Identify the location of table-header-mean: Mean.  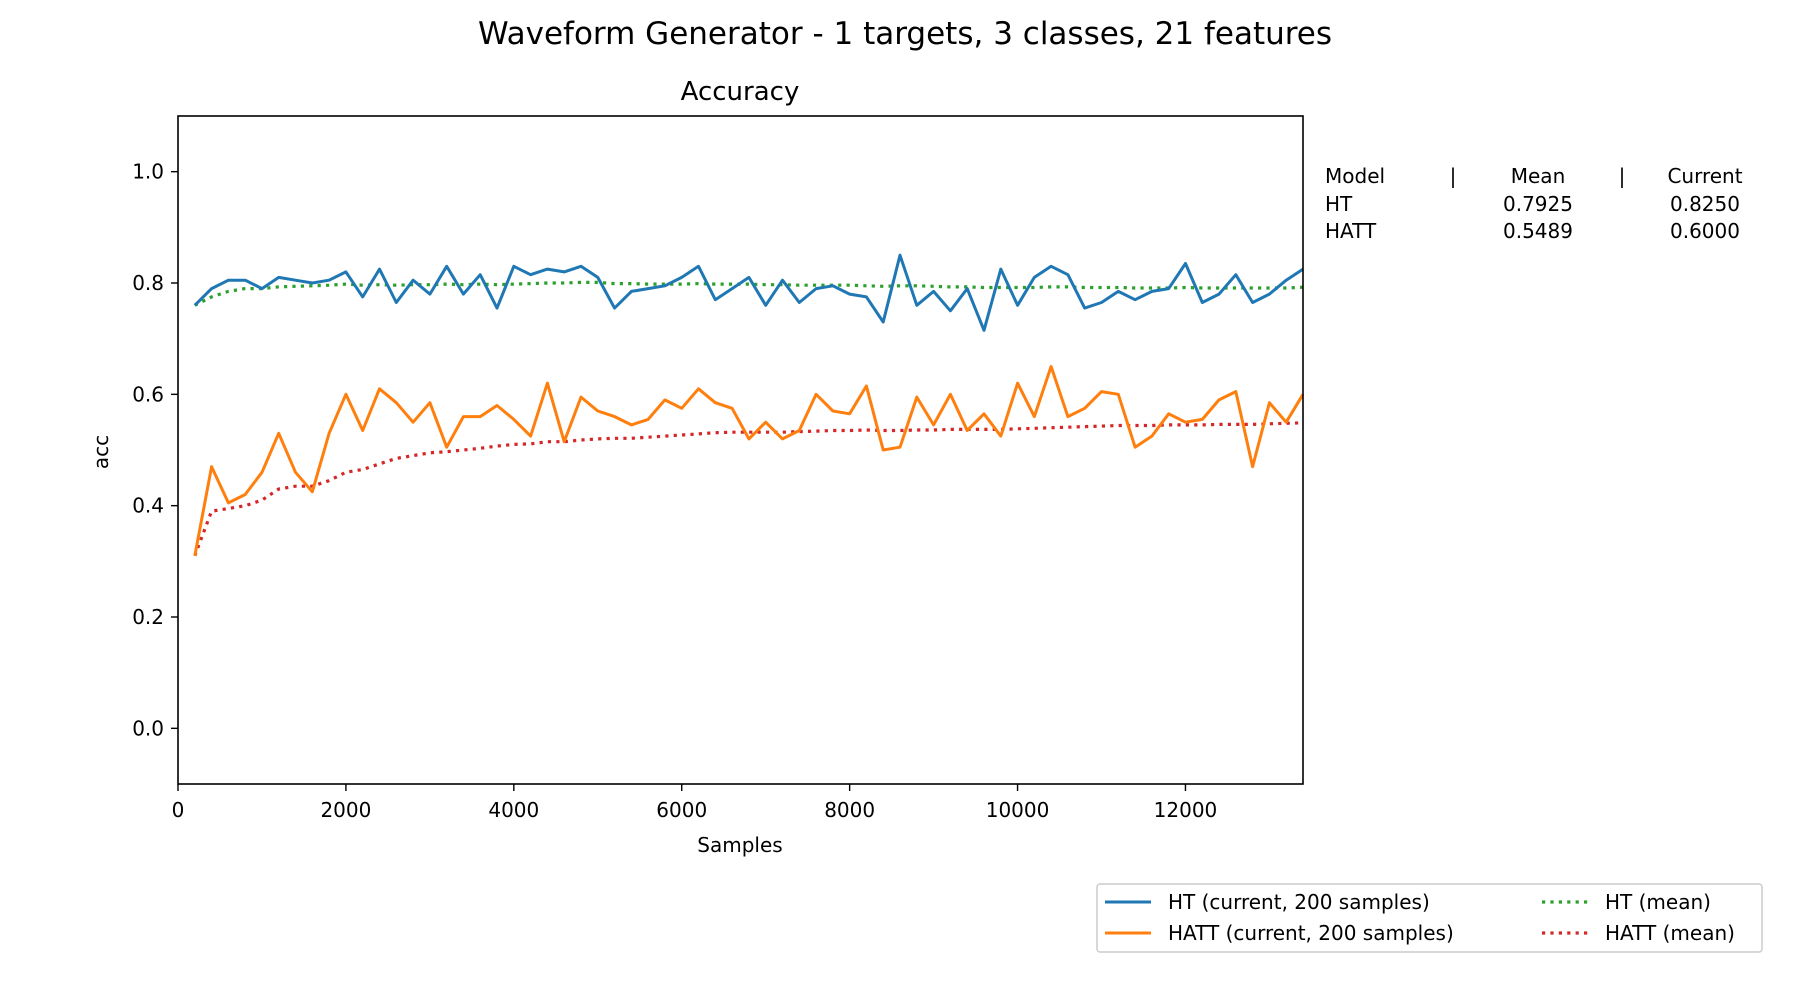
(1538, 176).